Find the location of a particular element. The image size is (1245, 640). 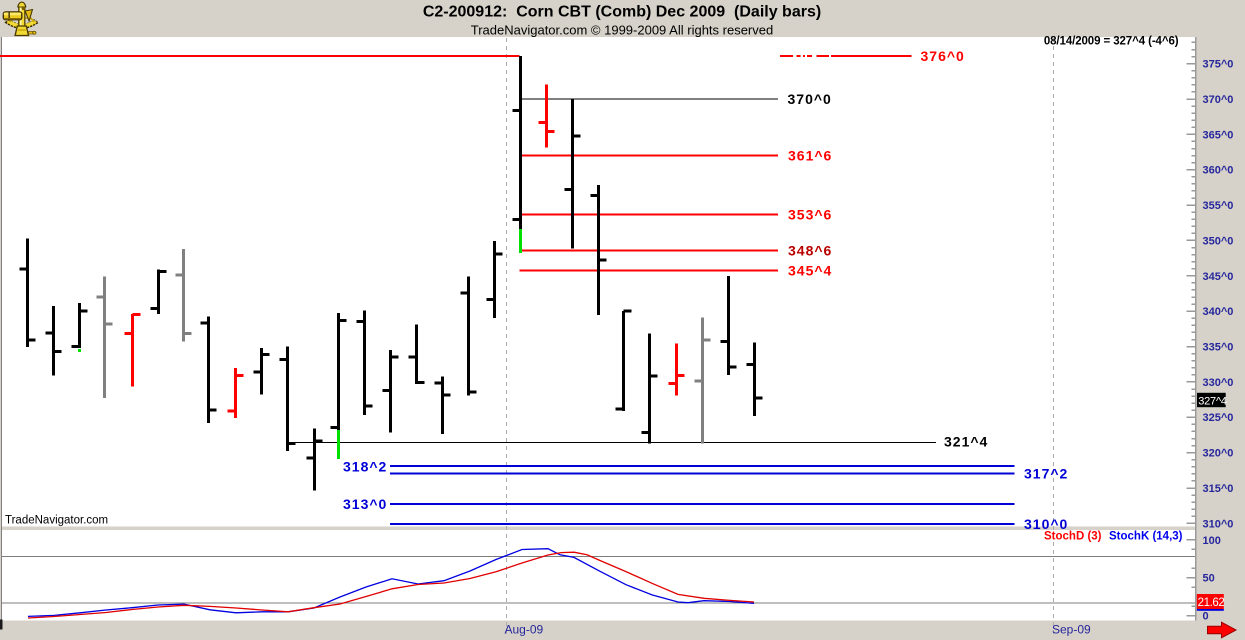

svg-text: StochK (14,3) is located at coordinates (1146, 537).